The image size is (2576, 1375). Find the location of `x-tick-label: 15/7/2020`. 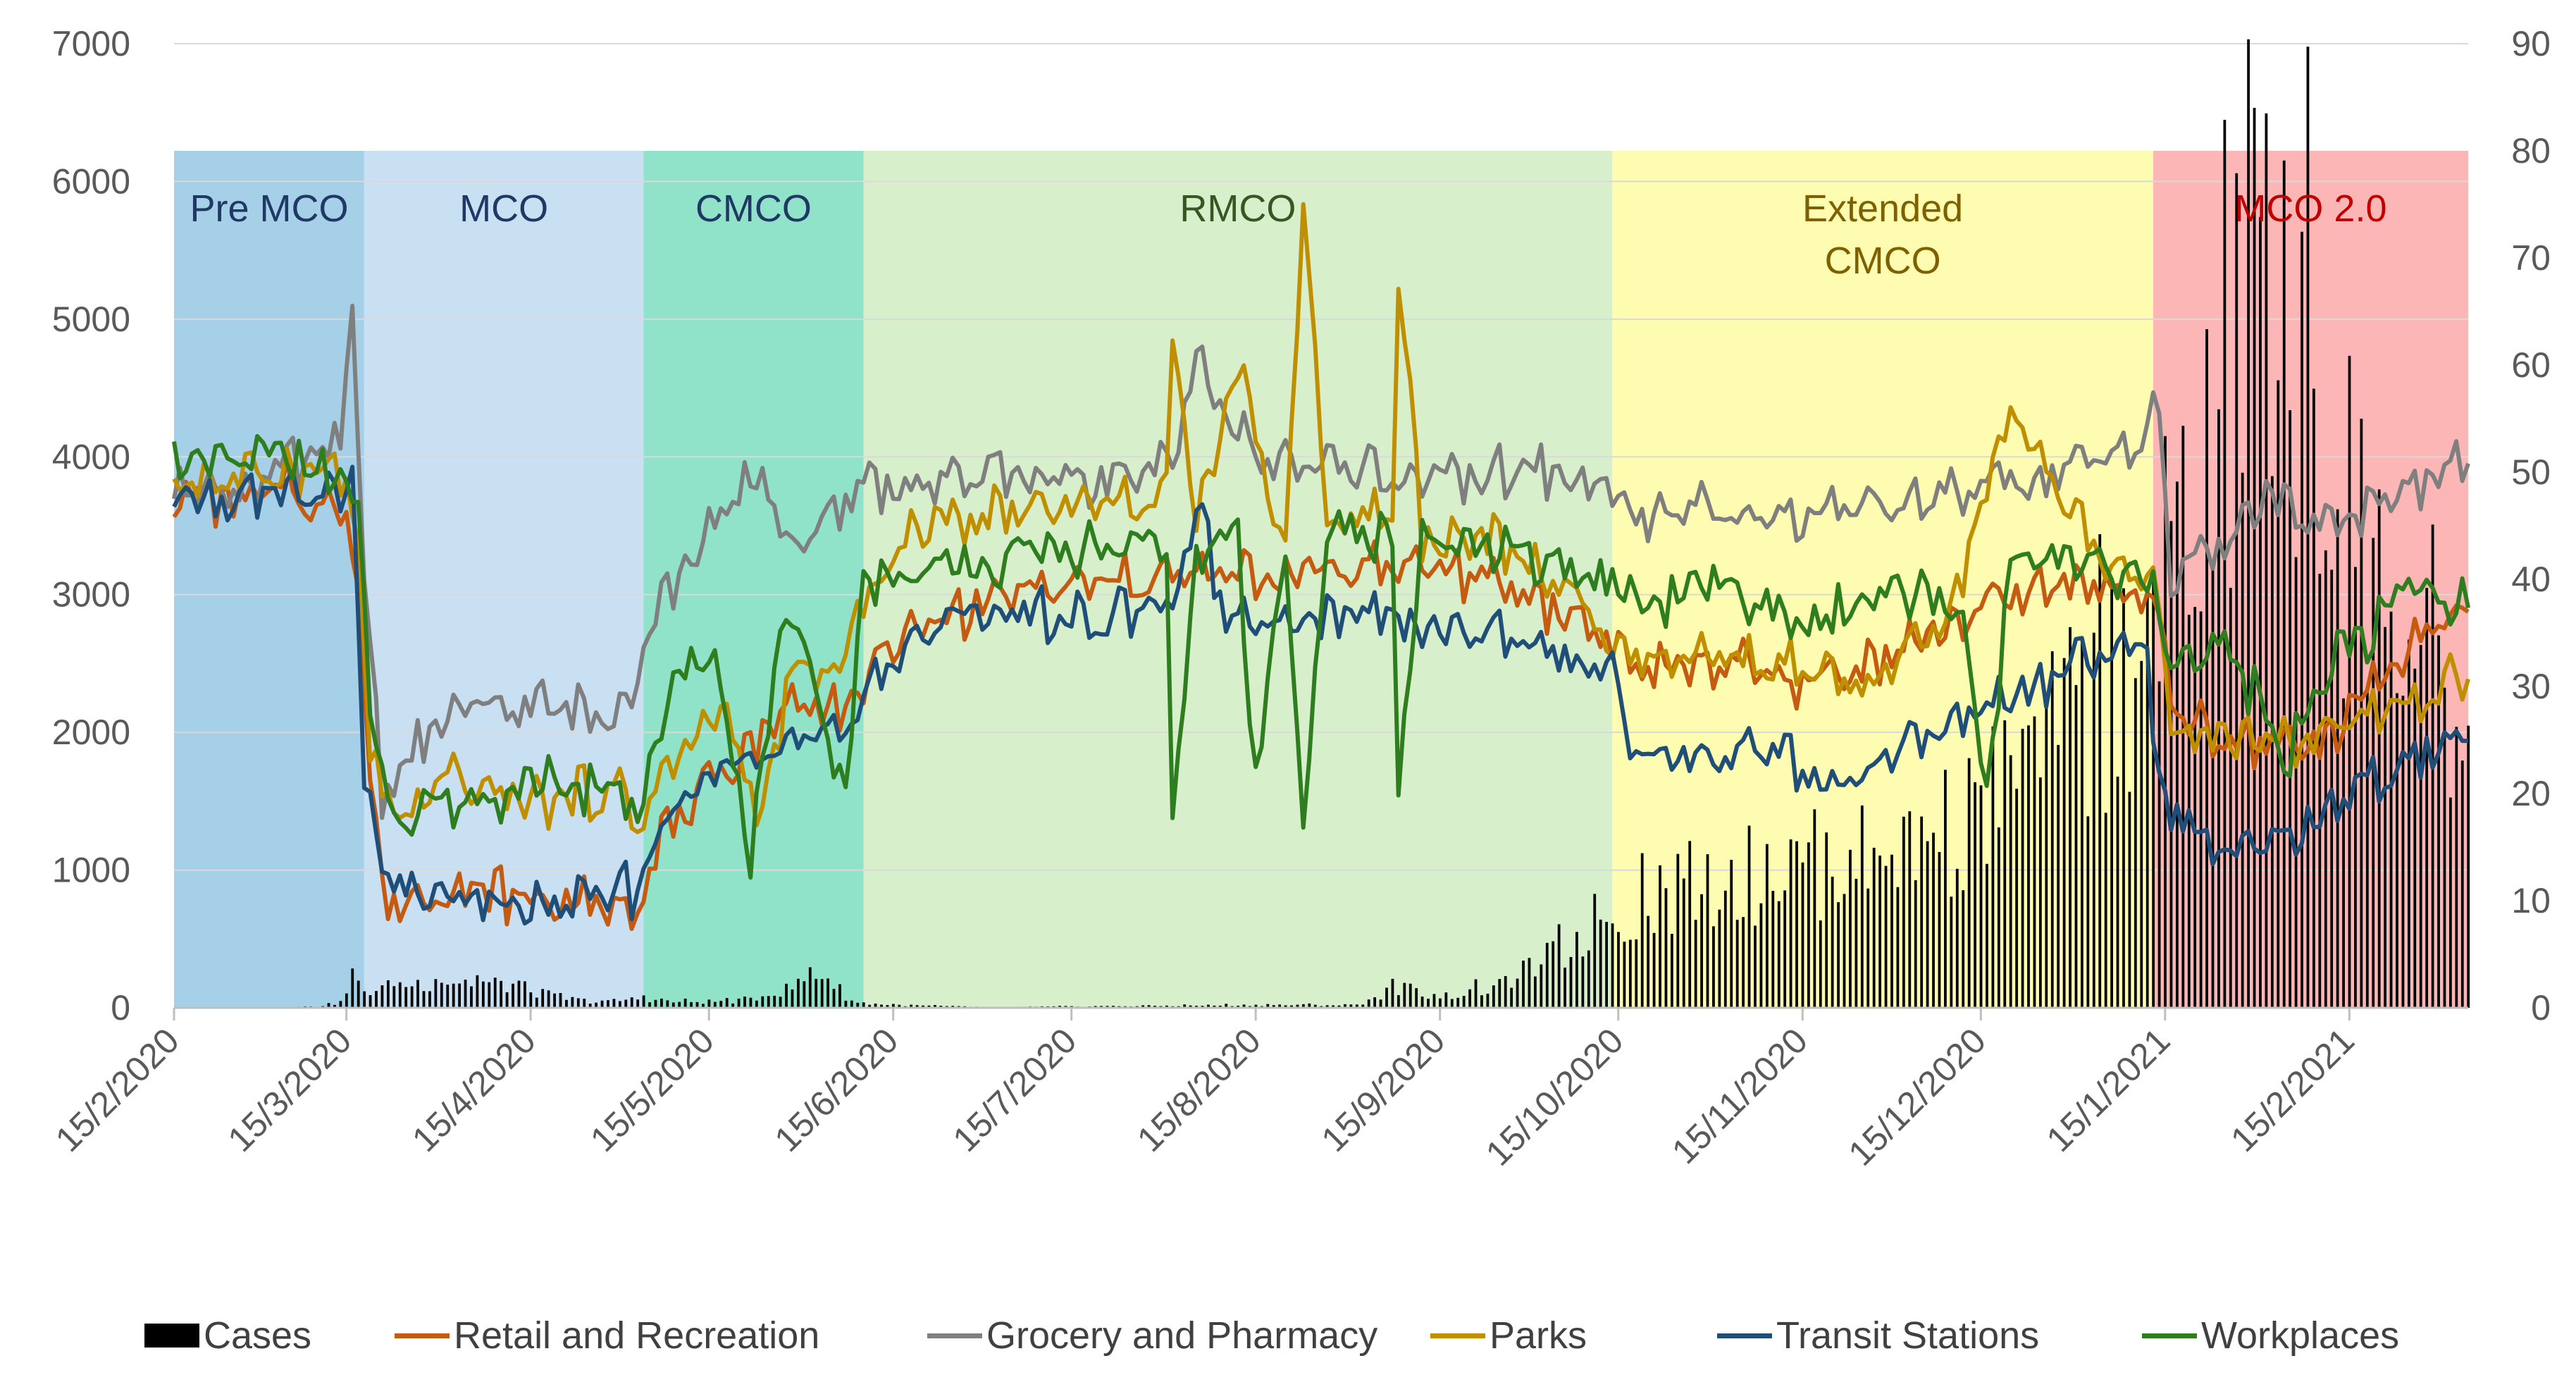

x-tick-label: 15/7/2020 is located at coordinates (1015, 1090).